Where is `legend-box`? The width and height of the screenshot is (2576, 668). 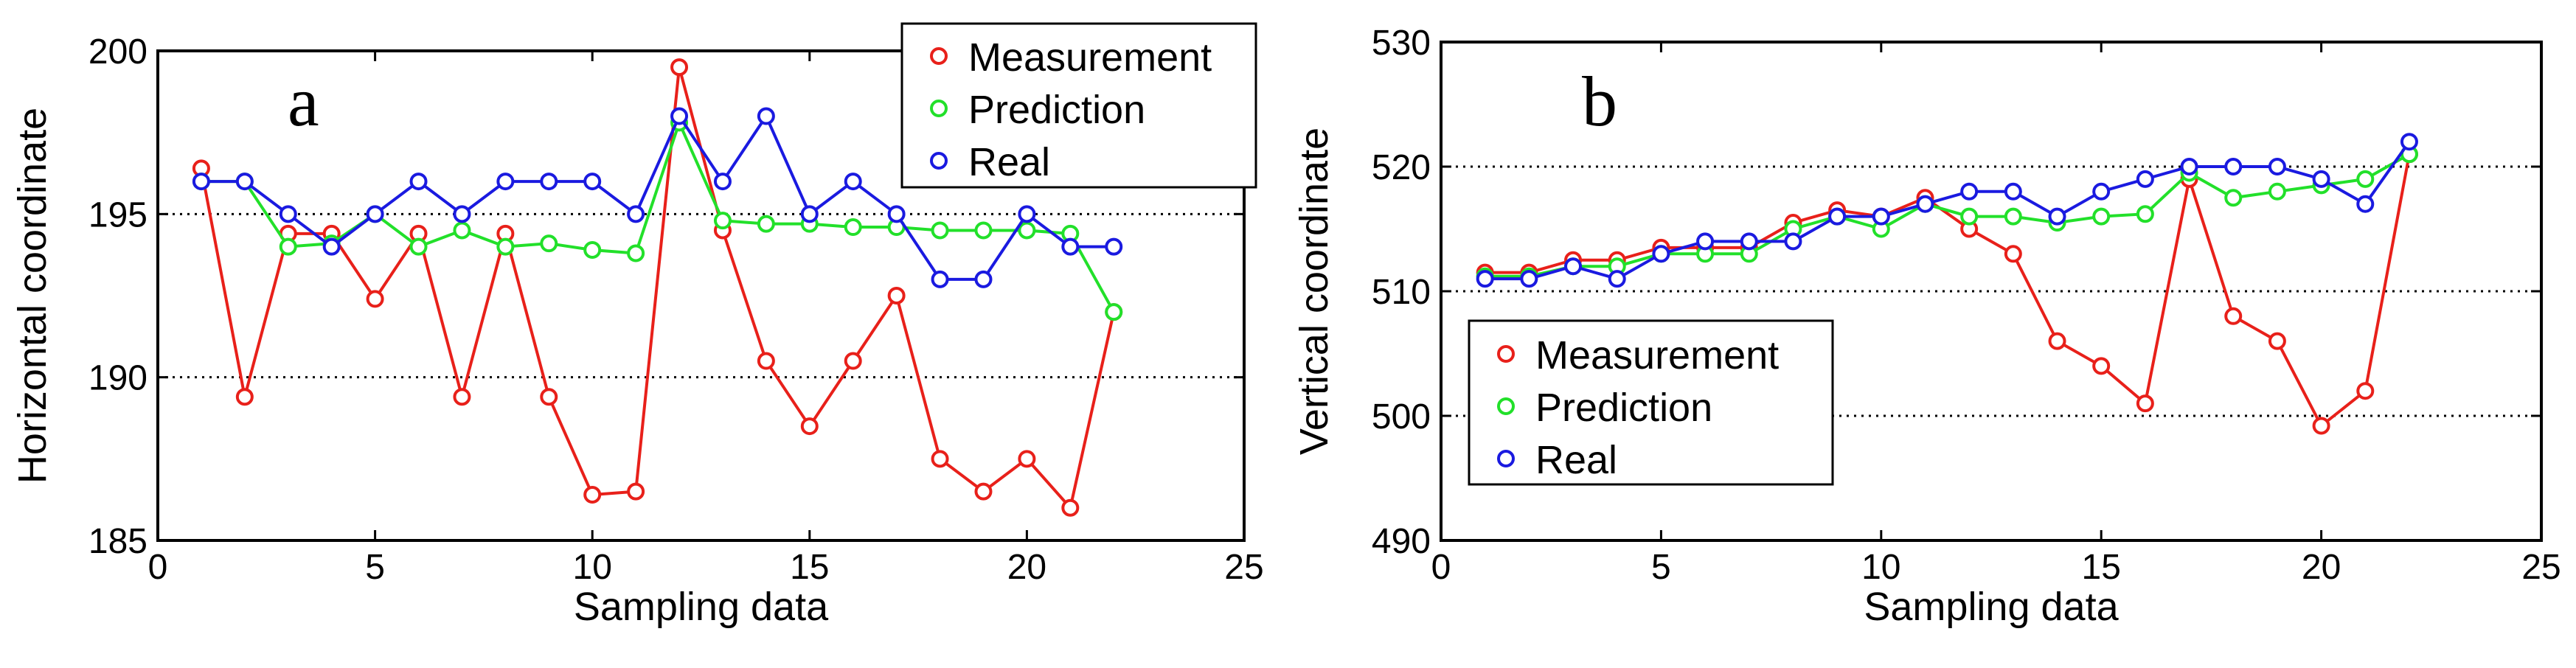 legend-box is located at coordinates (1078, 105).